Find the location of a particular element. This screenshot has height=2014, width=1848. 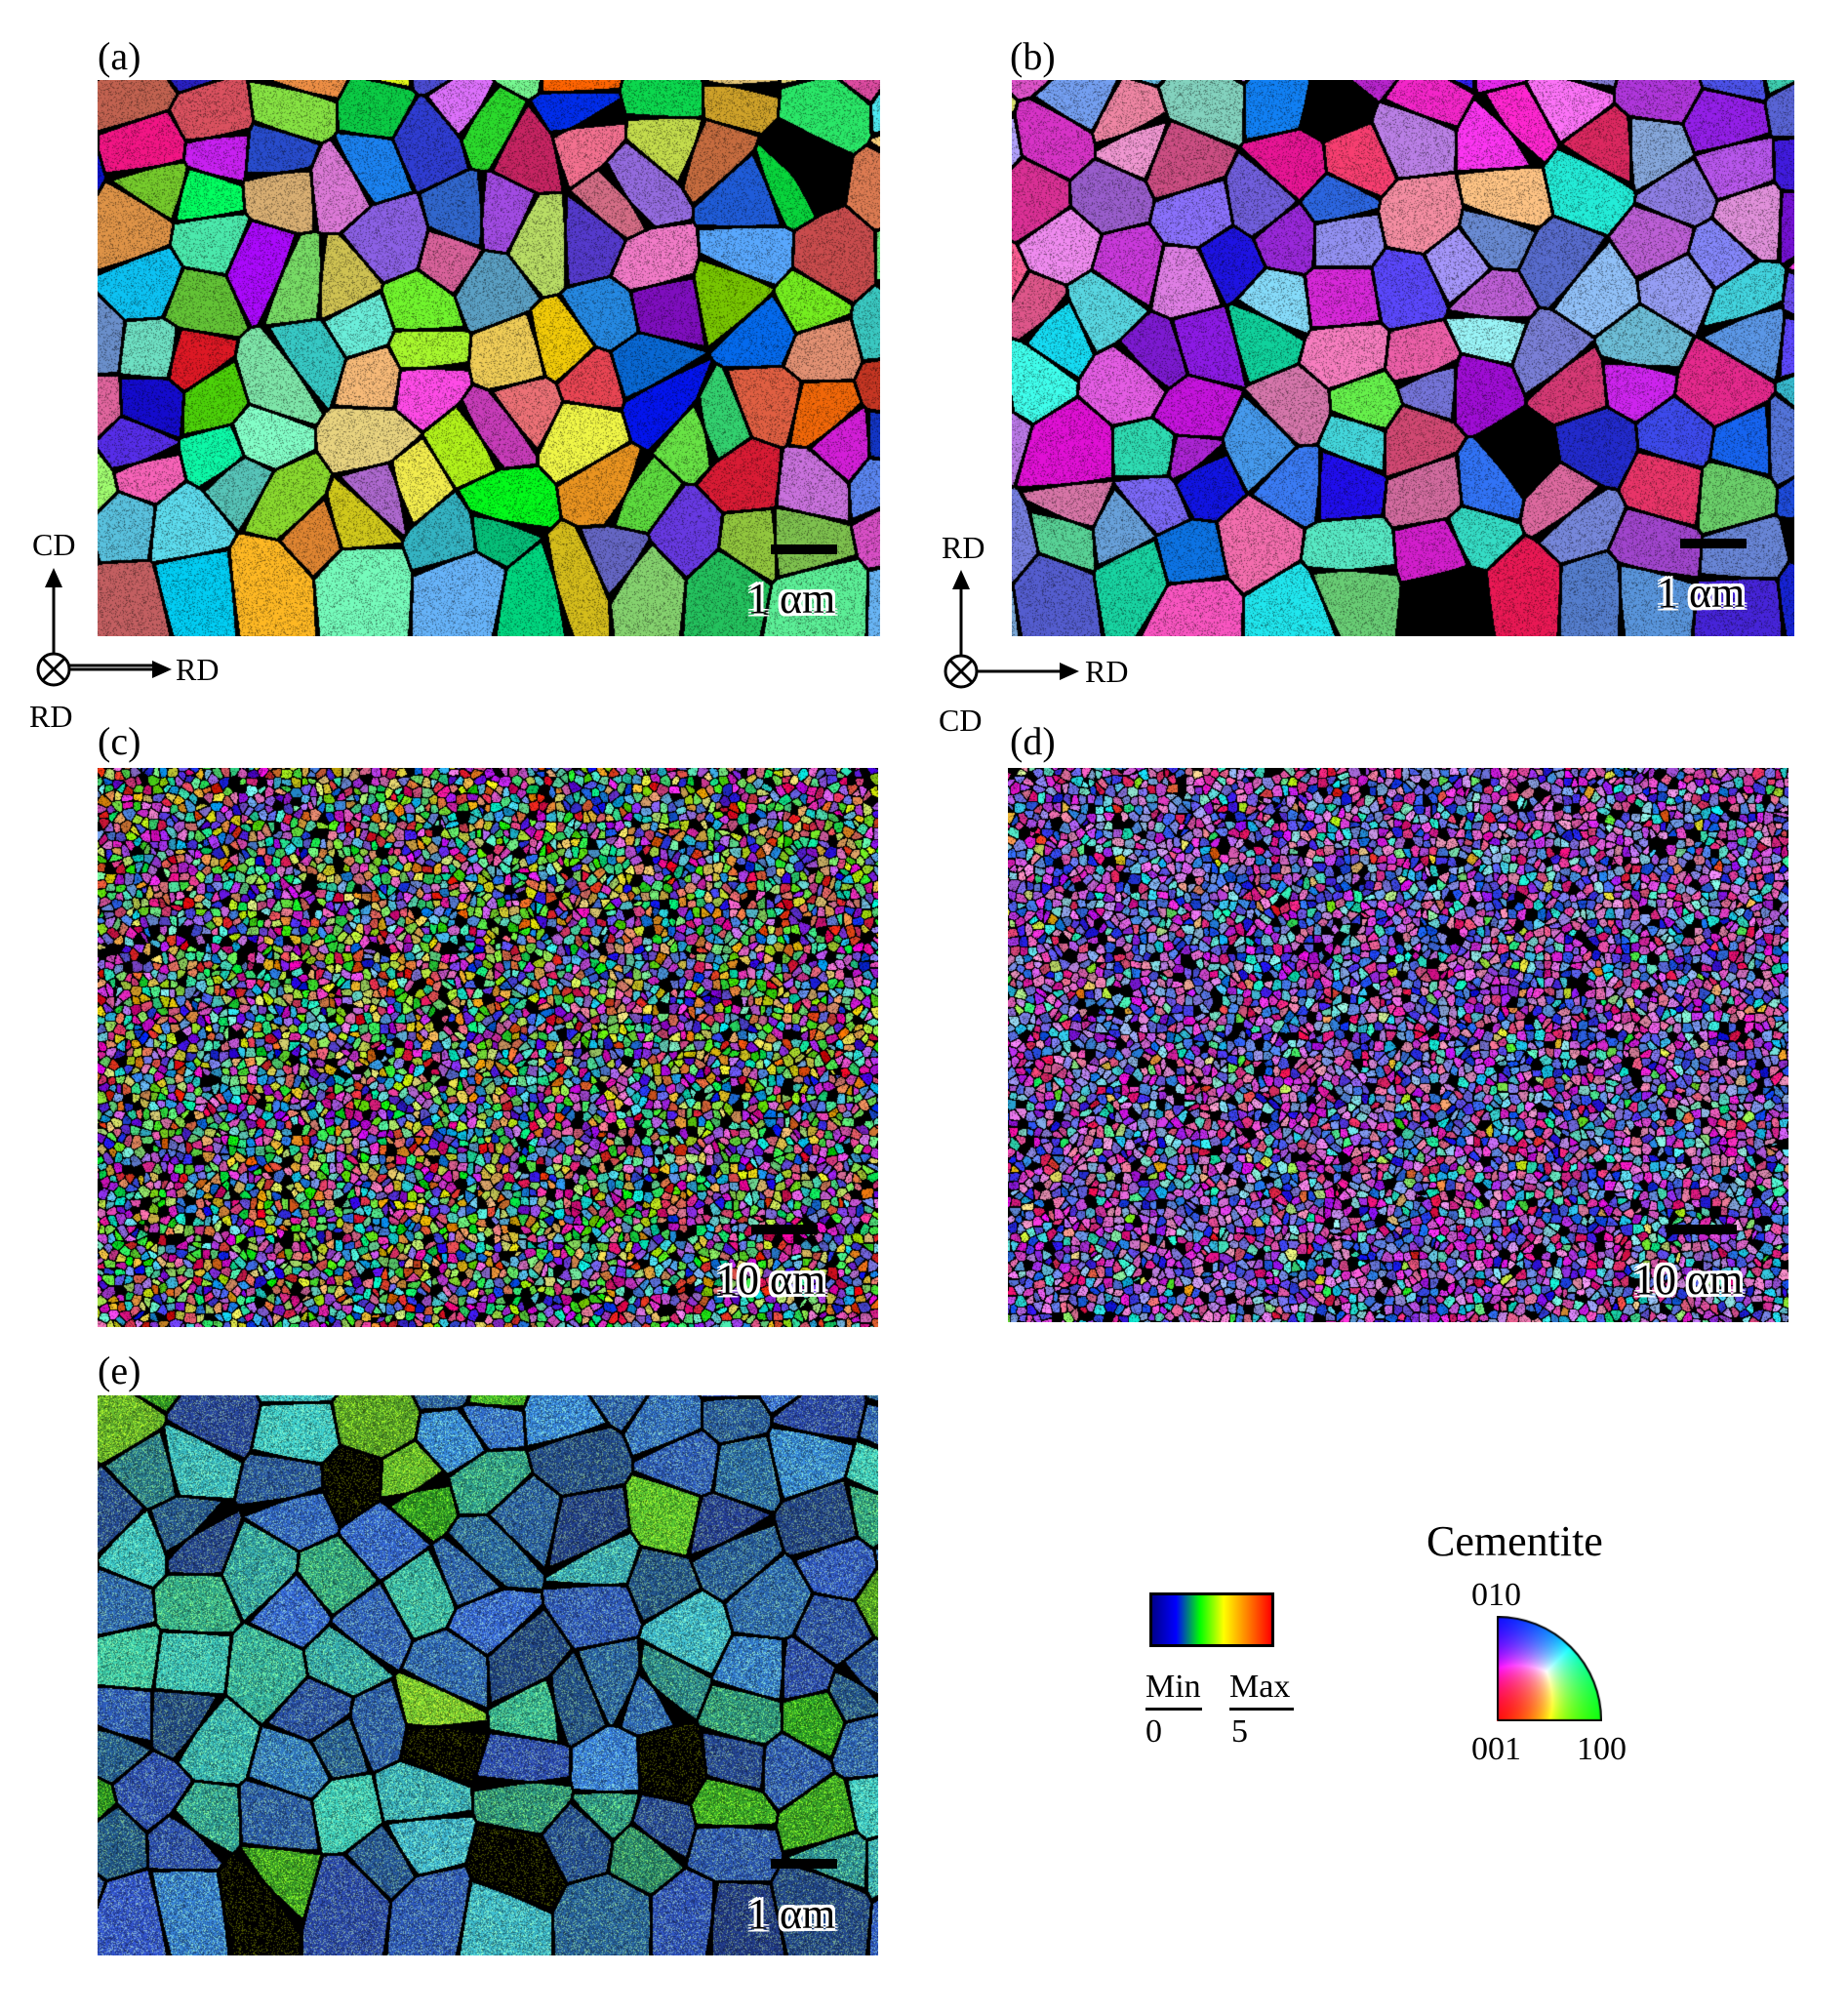

scale-label-c: 10 αm is located at coordinates (771, 1280).